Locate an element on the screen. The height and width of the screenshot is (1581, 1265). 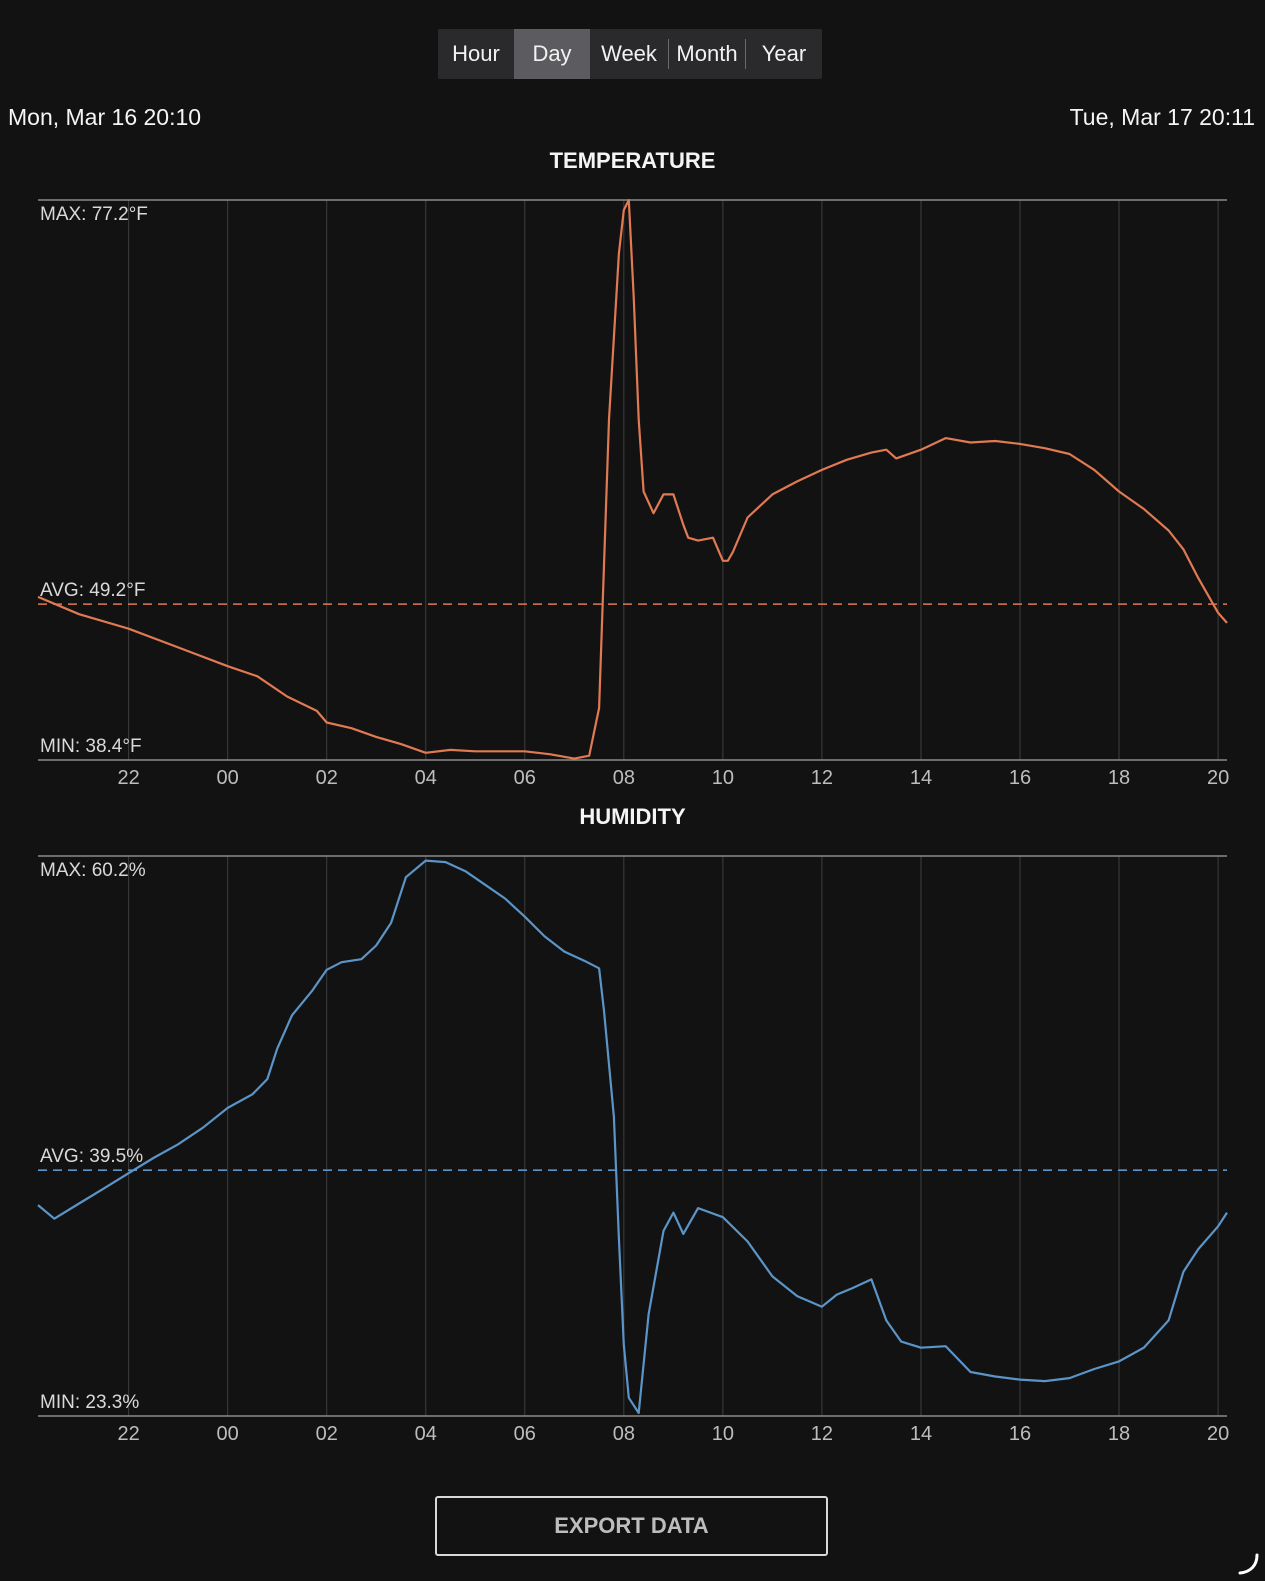
time-range-selector: Hour Day Week Month Year is located at coordinates (630, 54).